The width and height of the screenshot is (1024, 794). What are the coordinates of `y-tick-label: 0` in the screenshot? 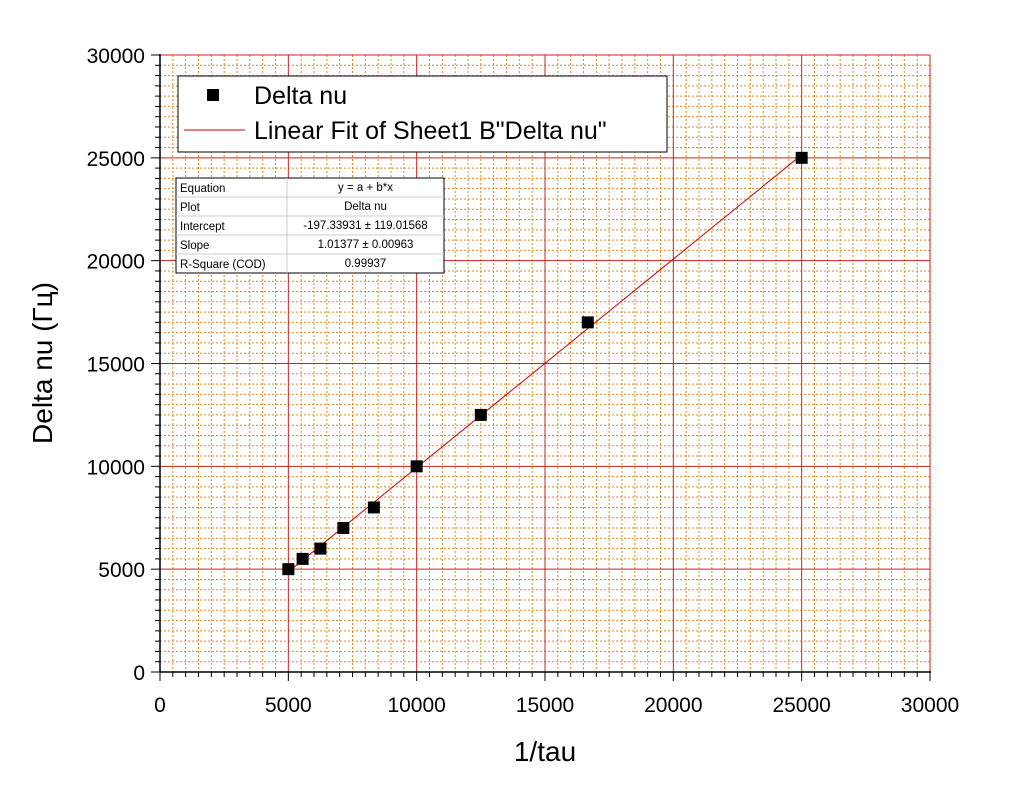 It's located at (139, 673).